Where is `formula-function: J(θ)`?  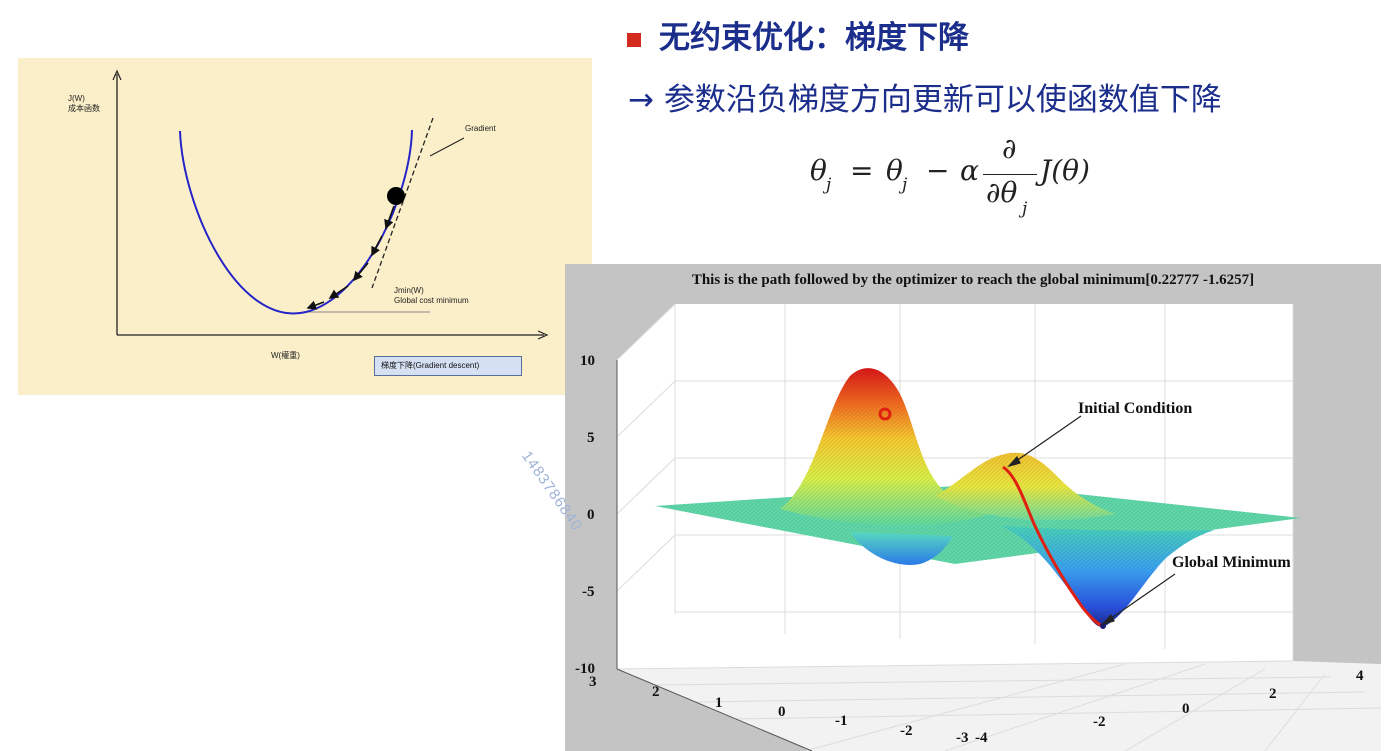 formula-function: J(θ) is located at coordinates (1065, 170).